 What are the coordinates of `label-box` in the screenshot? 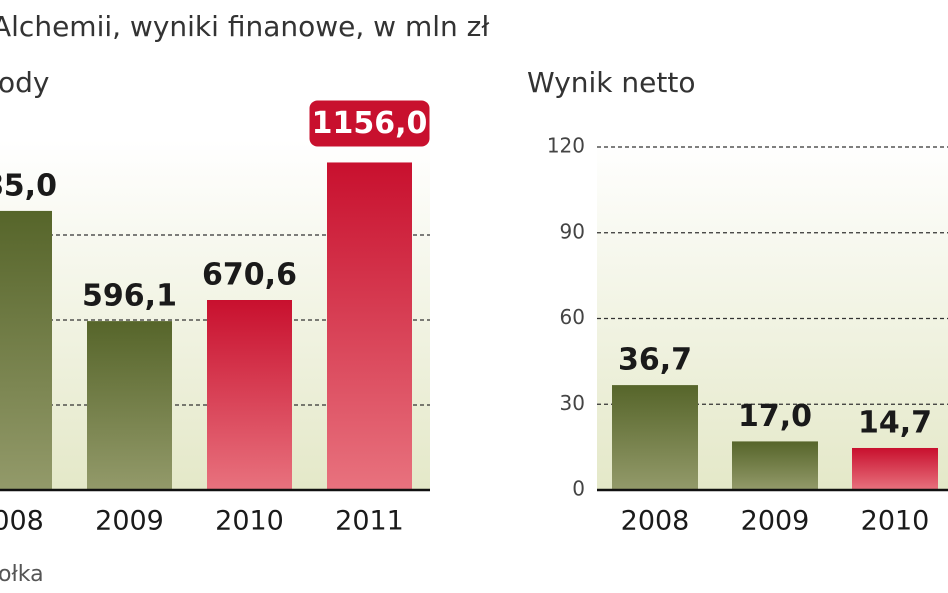 It's located at (369, 123).